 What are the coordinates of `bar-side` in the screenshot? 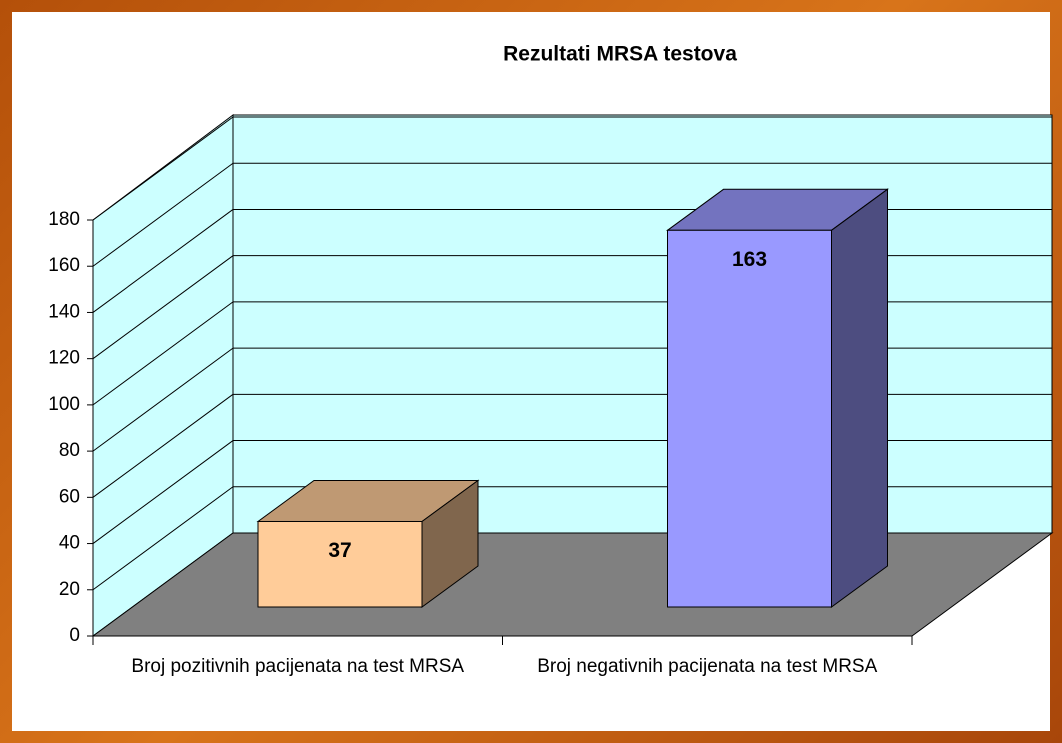 It's located at (859, 398).